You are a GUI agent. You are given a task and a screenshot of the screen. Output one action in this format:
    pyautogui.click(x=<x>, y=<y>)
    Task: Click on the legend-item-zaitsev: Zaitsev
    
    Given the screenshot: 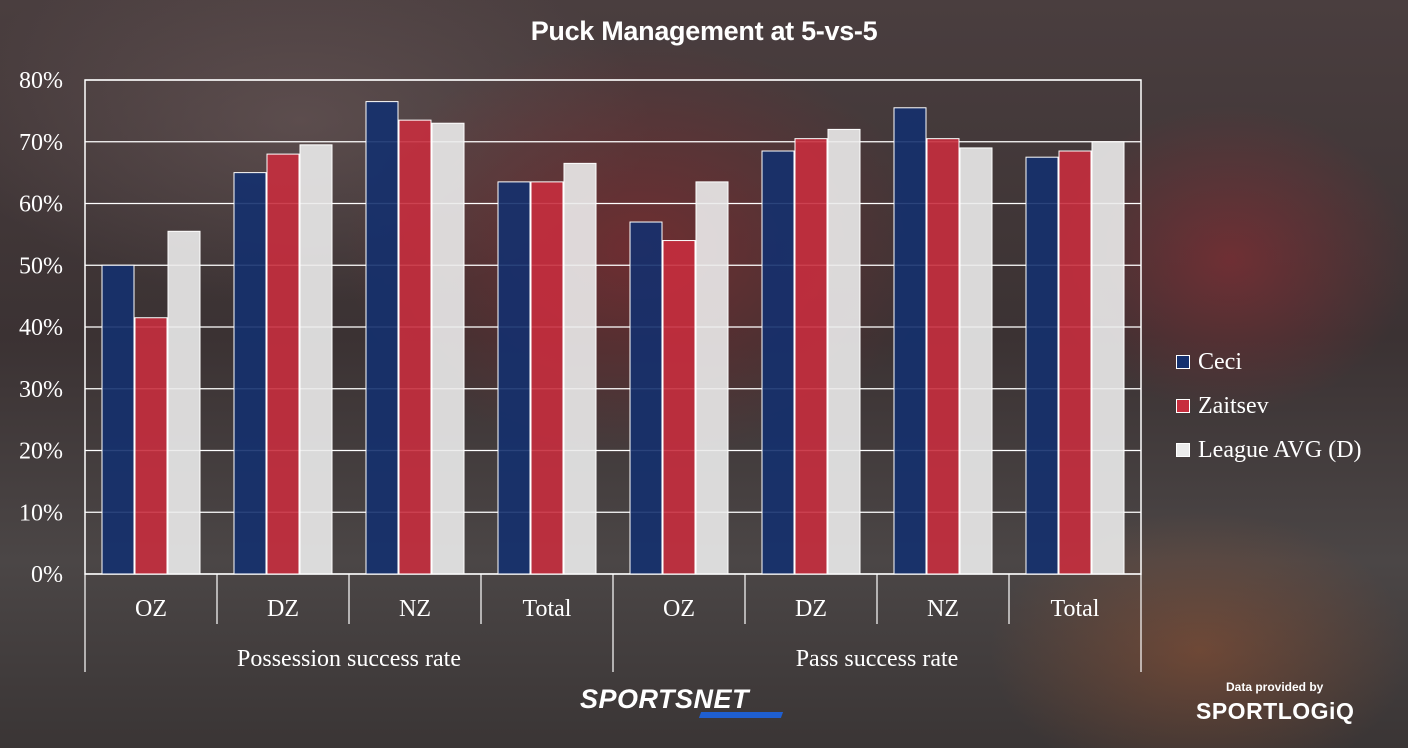 What is the action you would take?
    pyautogui.click(x=1269, y=406)
    